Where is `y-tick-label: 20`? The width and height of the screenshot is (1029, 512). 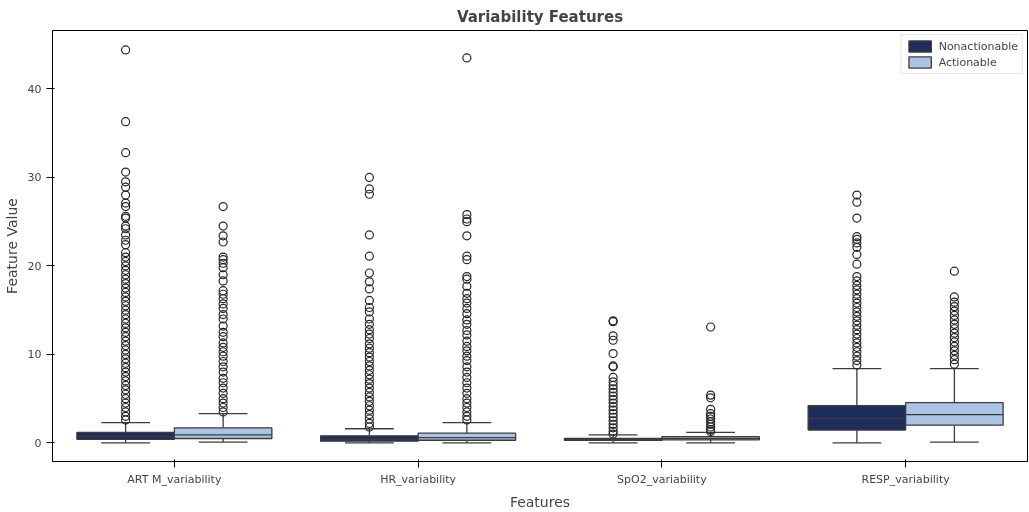 y-tick-label: 20 is located at coordinates (34, 266).